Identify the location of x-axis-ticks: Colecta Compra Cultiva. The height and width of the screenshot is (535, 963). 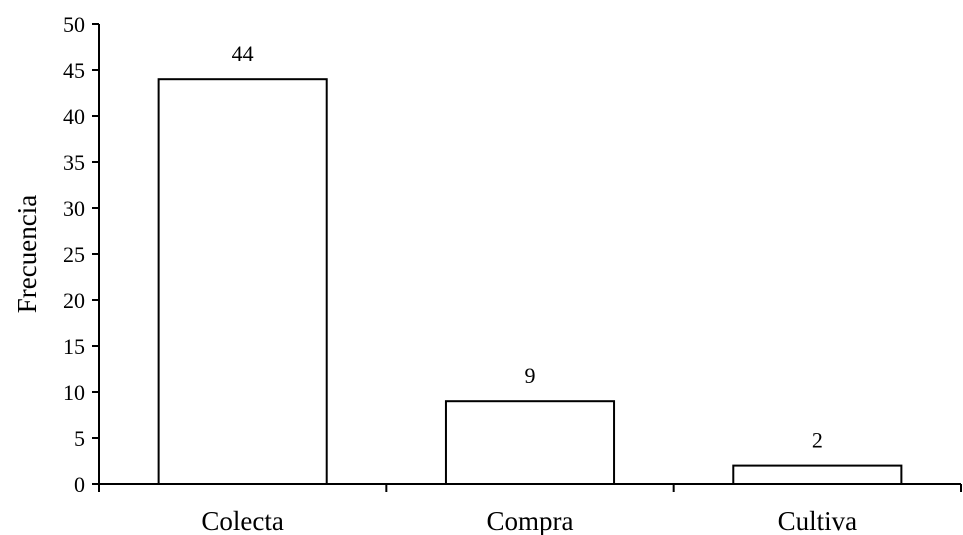
(530, 509).